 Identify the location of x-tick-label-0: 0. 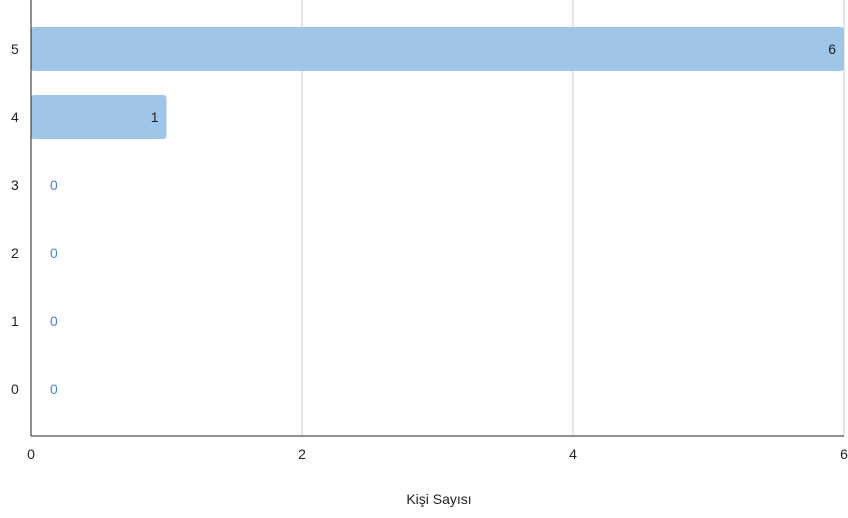
(31, 454).